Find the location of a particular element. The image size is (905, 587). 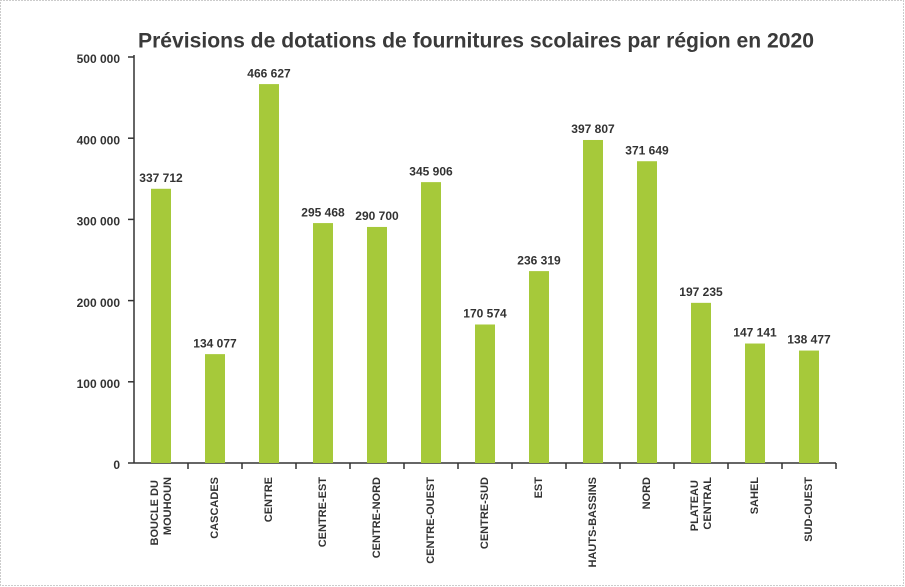

x-tick-label: NORD is located at coordinates (647, 493).